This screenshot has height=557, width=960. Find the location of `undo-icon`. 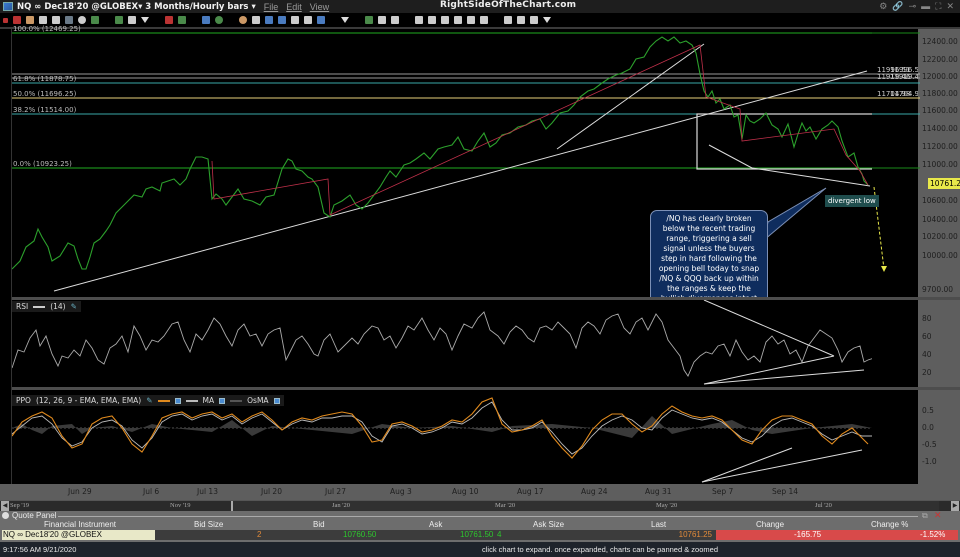

undo-icon is located at coordinates (295, 20).